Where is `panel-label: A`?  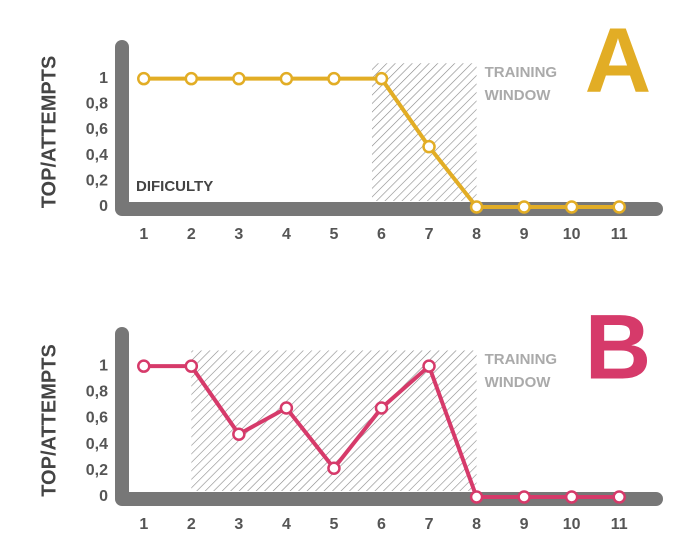 panel-label: A is located at coordinates (618, 60).